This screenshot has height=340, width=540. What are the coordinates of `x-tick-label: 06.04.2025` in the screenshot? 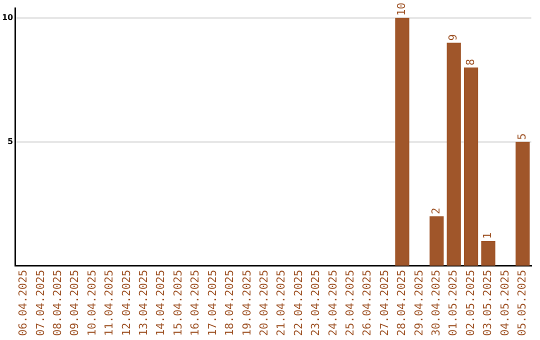 It's located at (23, 303).